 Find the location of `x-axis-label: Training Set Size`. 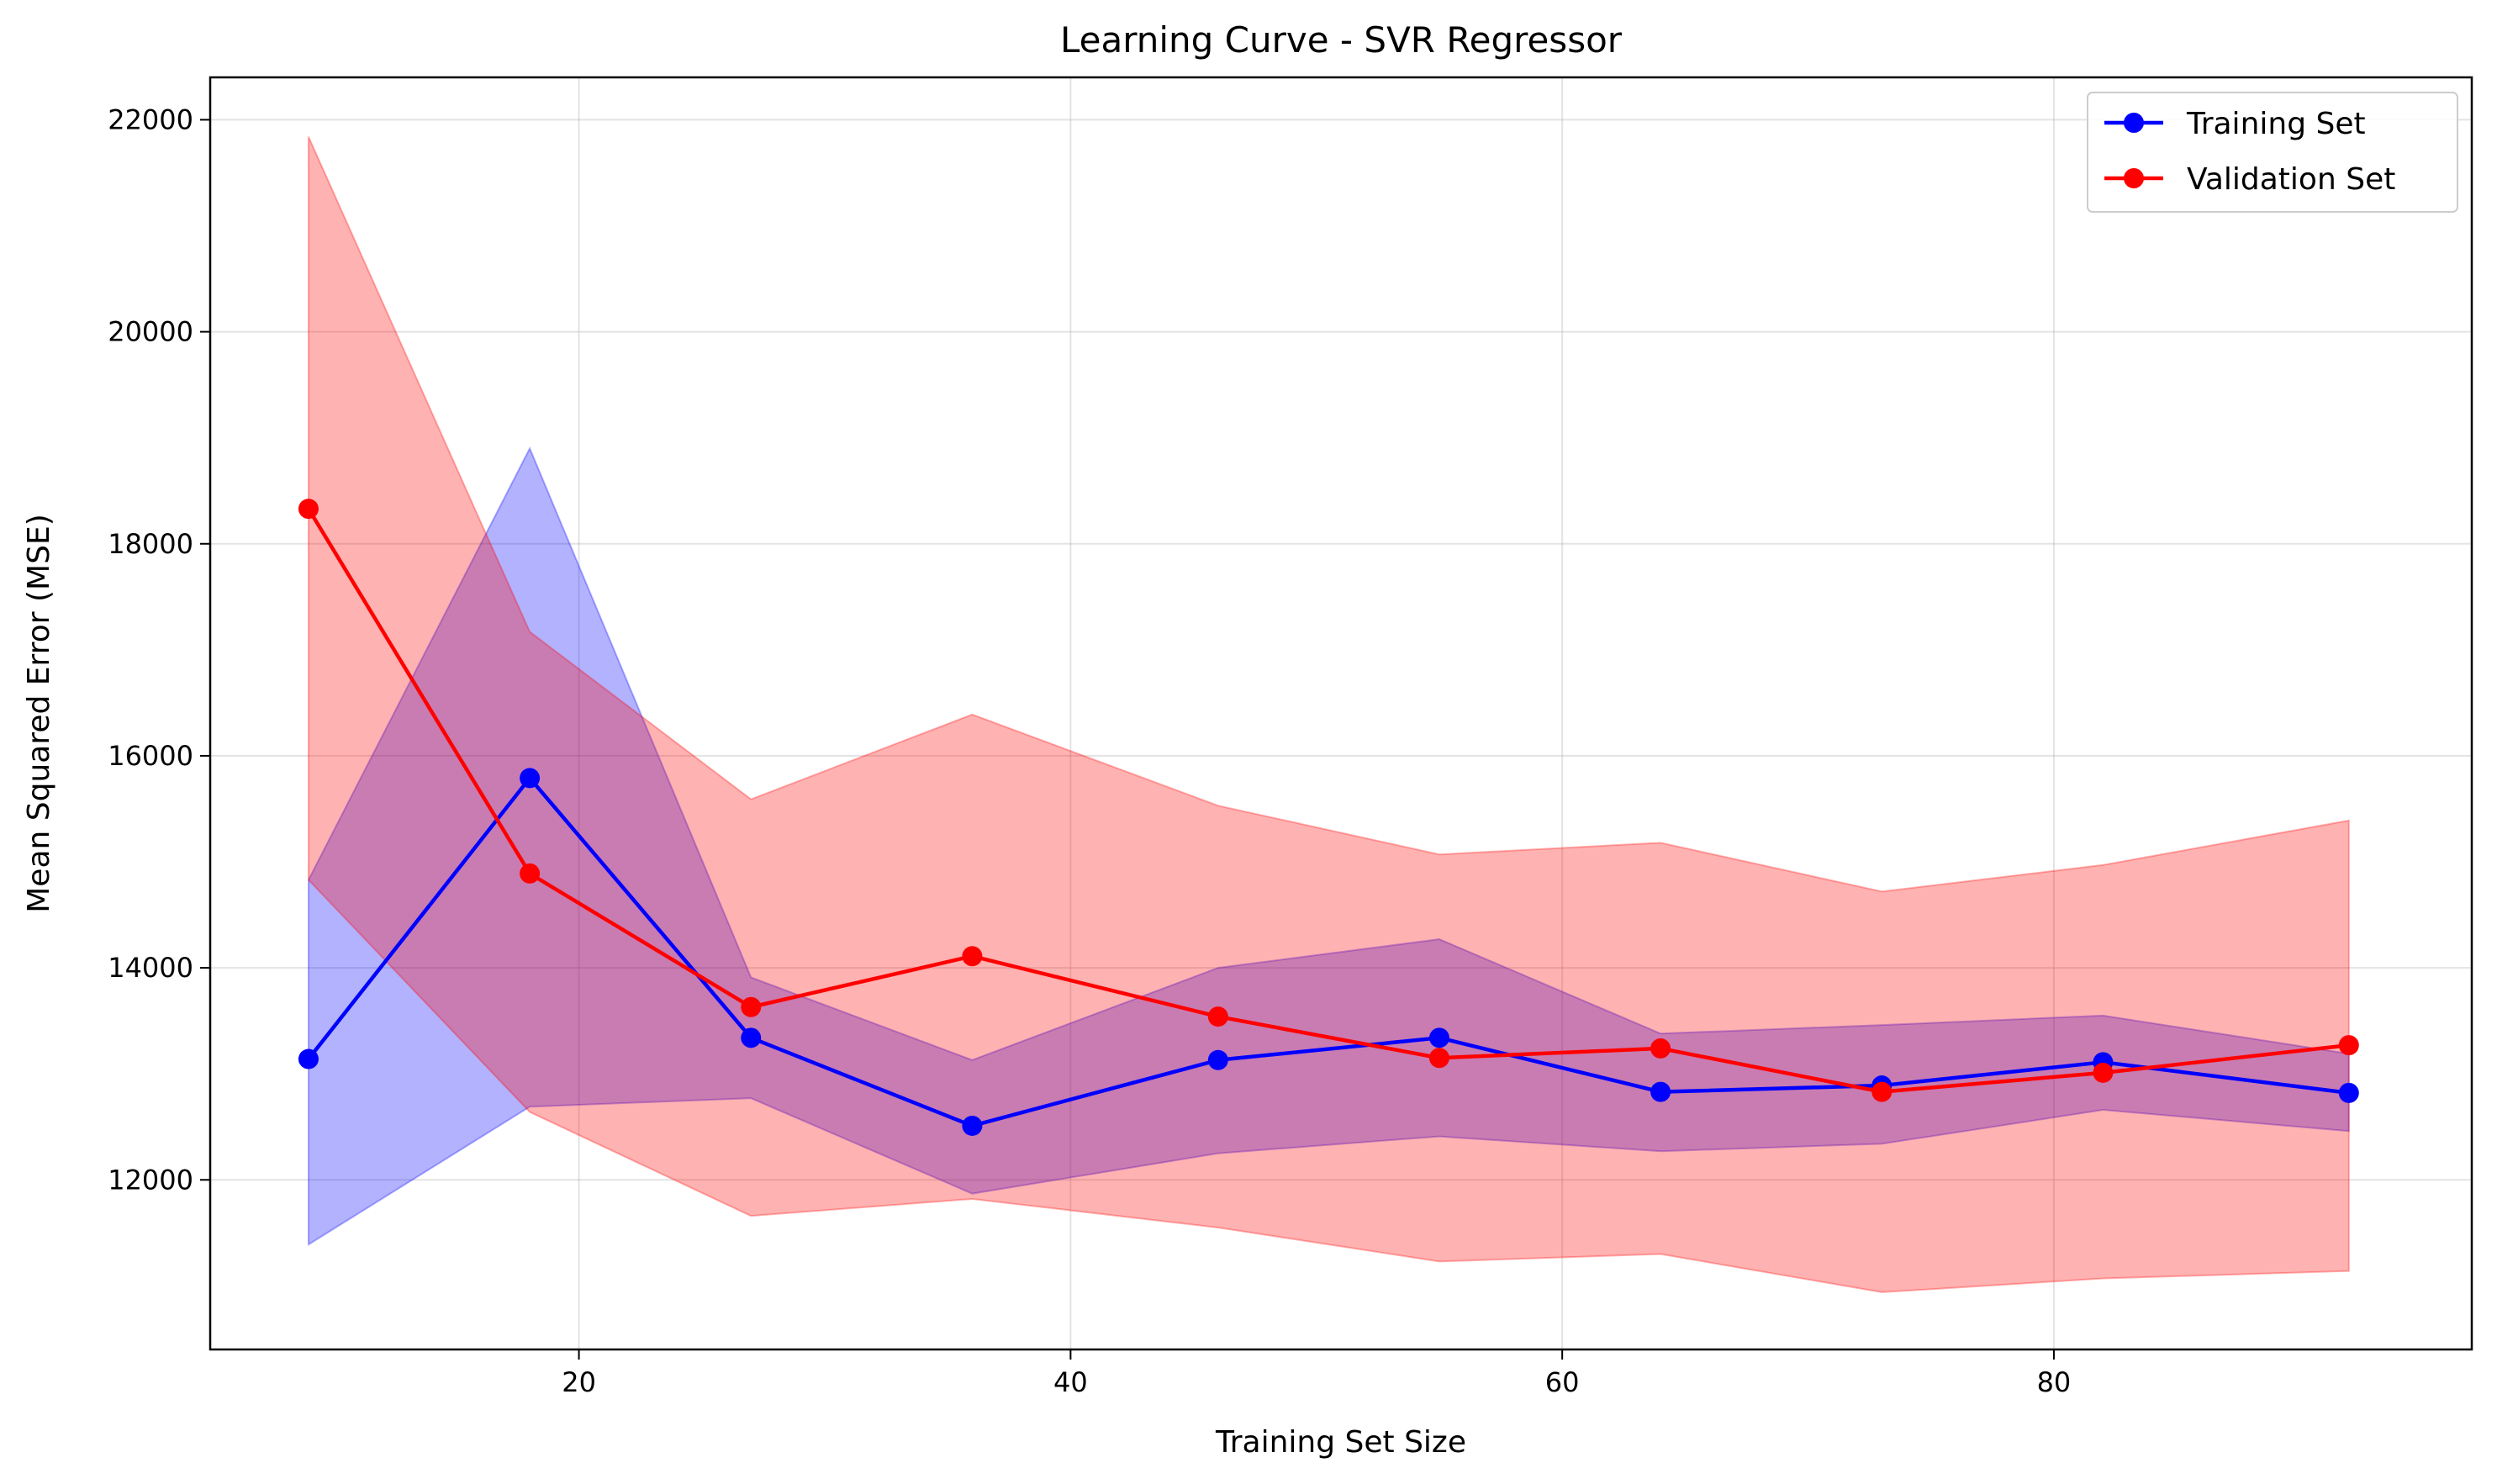

x-axis-label: Training Set Size is located at coordinates (1340, 1442).